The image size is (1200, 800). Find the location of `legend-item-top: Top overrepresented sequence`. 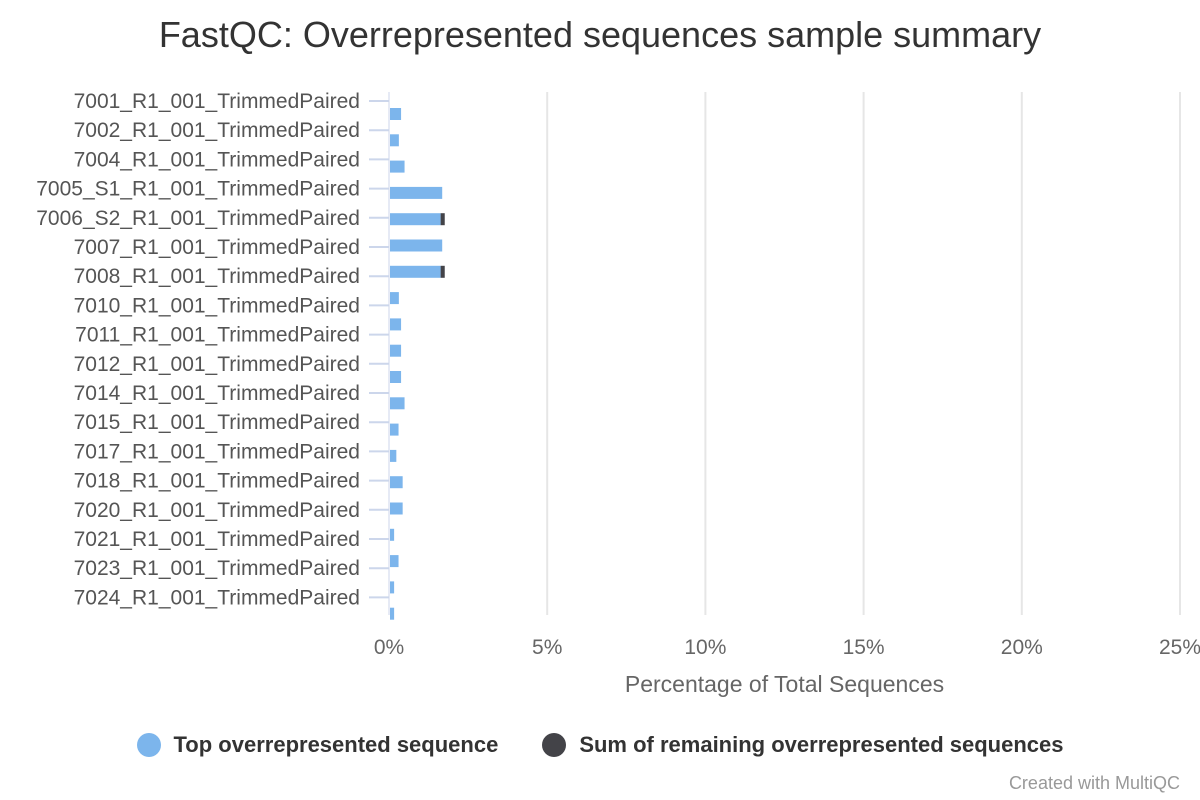

legend-item-top: Top overrepresented sequence is located at coordinates (317, 745).